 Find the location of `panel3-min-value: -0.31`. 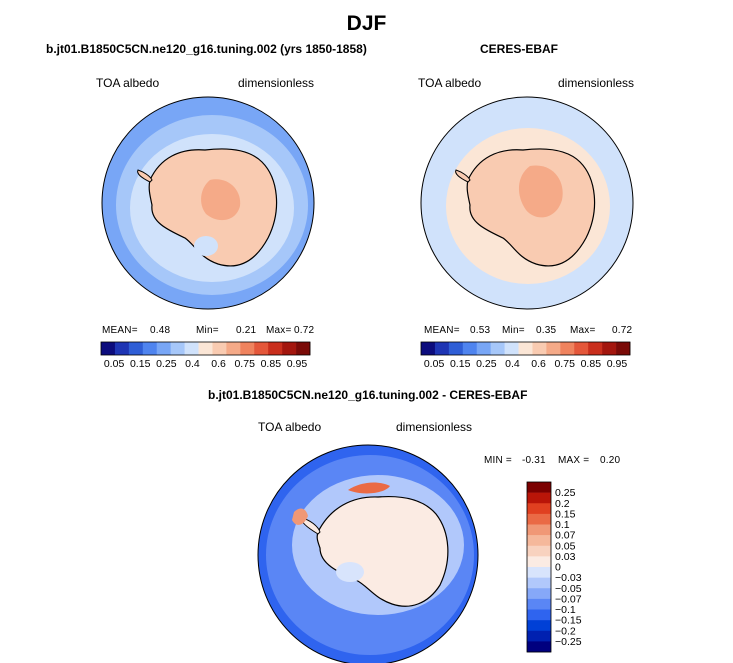

panel3-min-value: -0.31 is located at coordinates (534, 460).